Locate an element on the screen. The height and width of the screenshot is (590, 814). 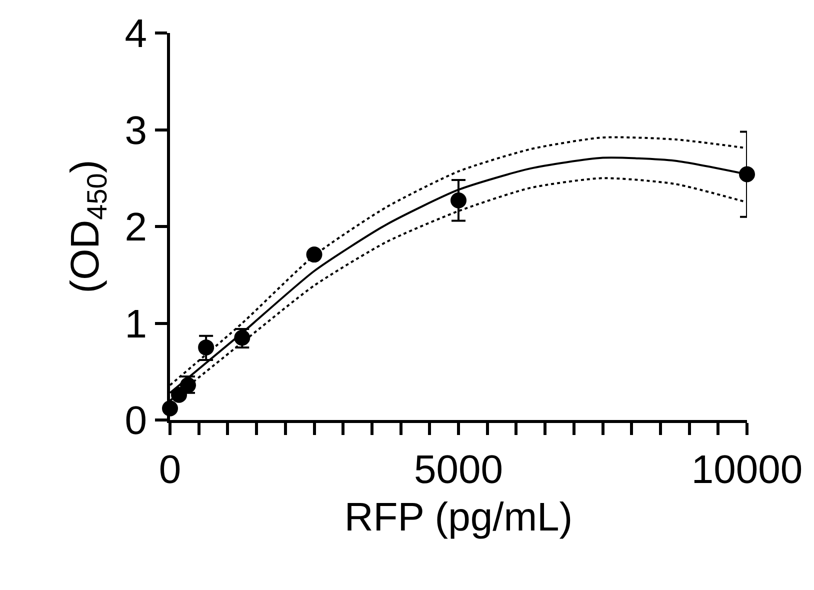
y-tick-label: 0 is located at coordinates (135, 421).